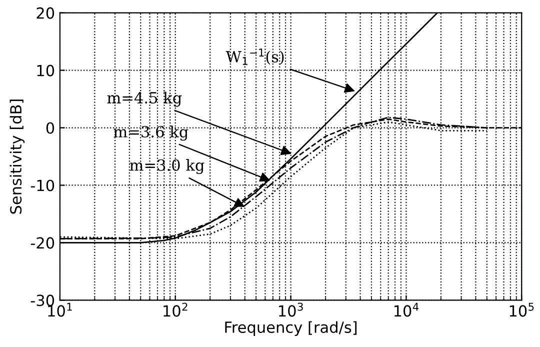  Describe the element at coordinates (17, 157) in the screenshot. I see `y-axis-title: Sensitivity [dB]` at that location.